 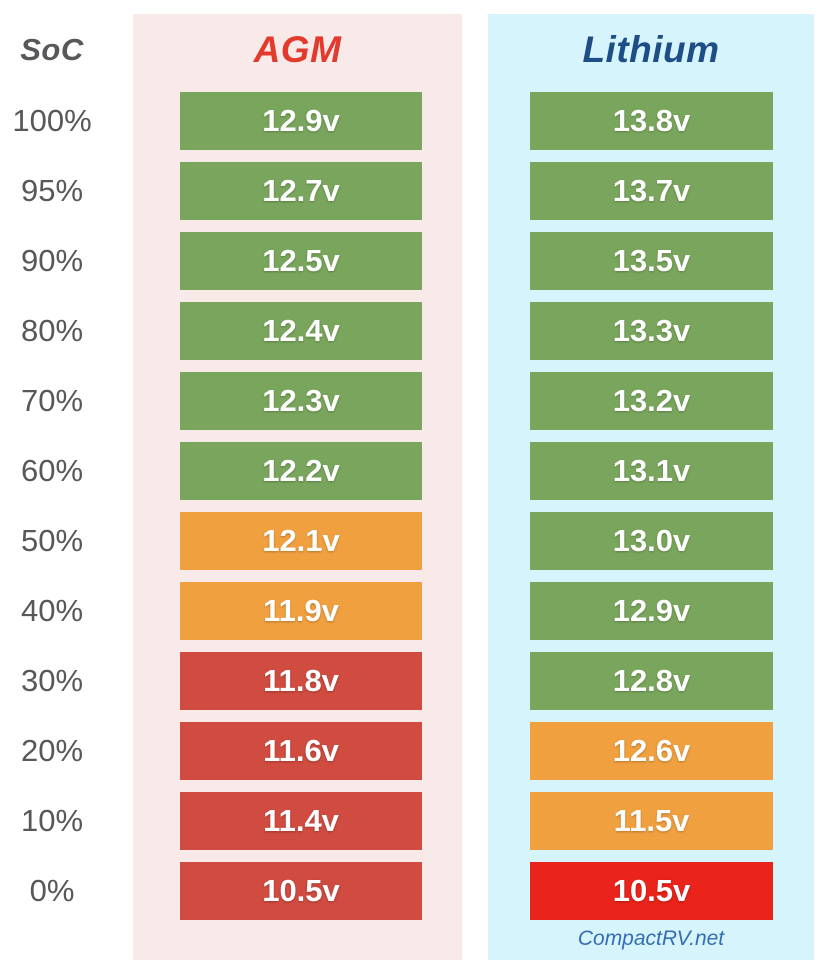 I want to click on agm-voltage-cell: 12.5v, so click(x=301, y=261).